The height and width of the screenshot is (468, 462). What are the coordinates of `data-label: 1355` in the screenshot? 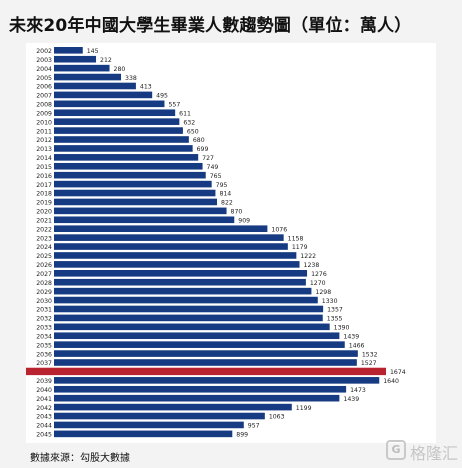 It's located at (335, 319).